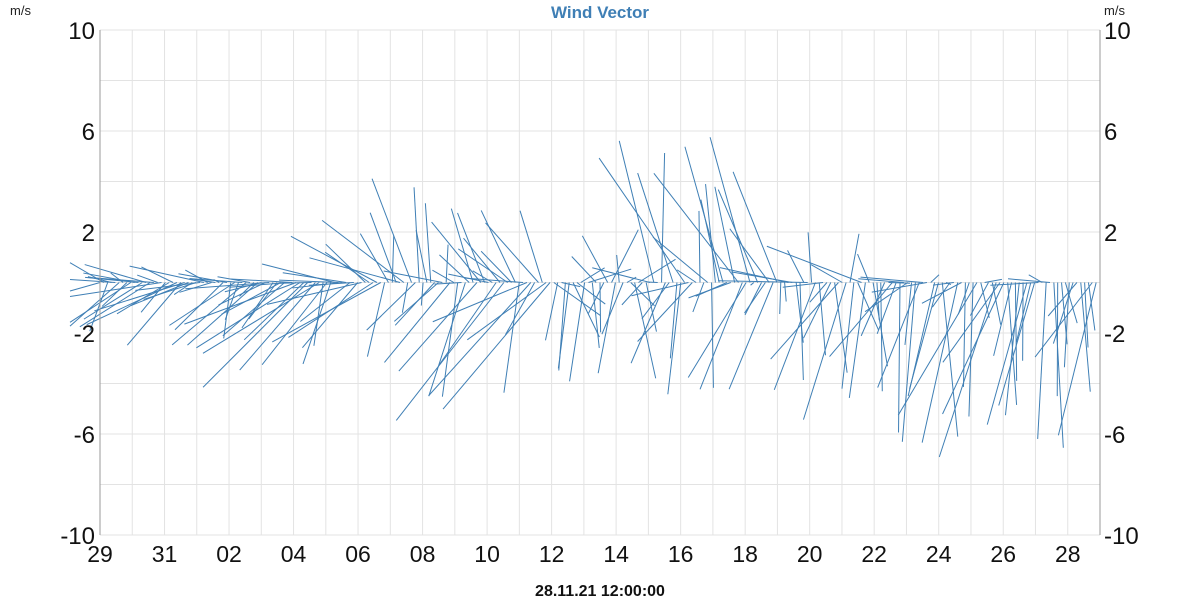 The image size is (1200, 601). Describe the element at coordinates (939, 554) in the screenshot. I see `x-tick-label: 24` at that location.